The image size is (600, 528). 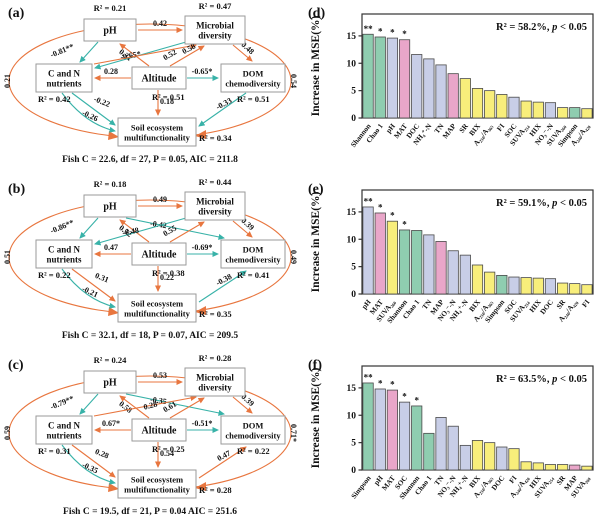 What do you see at coordinates (157, 314) in the screenshot?
I see `sem-node-label: multifunctionality` at bounding box center [157, 314].